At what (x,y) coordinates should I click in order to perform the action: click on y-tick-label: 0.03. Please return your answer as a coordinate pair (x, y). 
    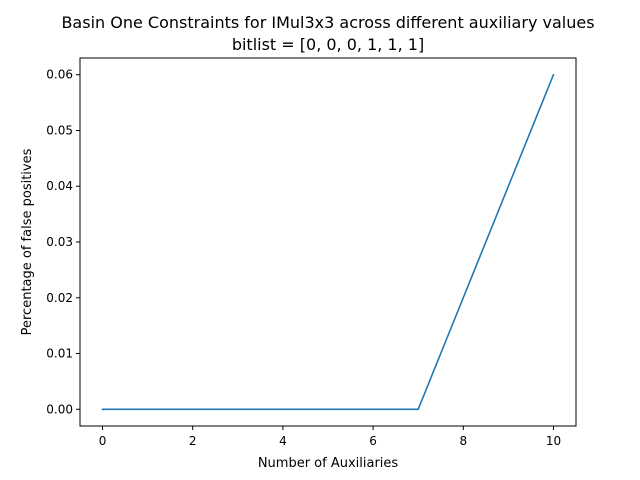
    Looking at the image, I should click on (59, 242).